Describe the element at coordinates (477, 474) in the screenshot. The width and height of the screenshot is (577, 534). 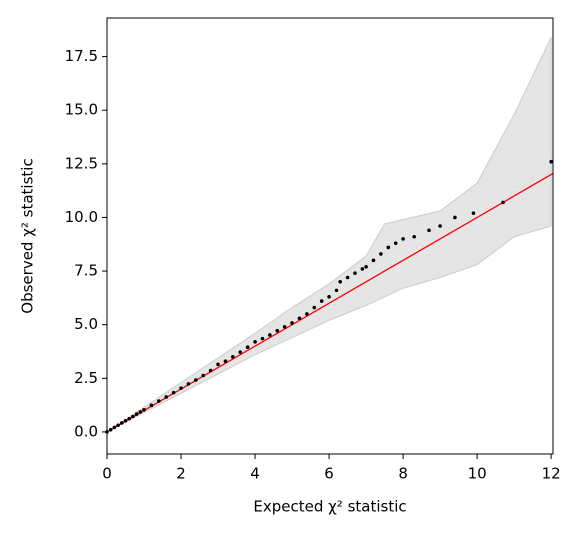
I see `x-tick-label: 10` at that location.